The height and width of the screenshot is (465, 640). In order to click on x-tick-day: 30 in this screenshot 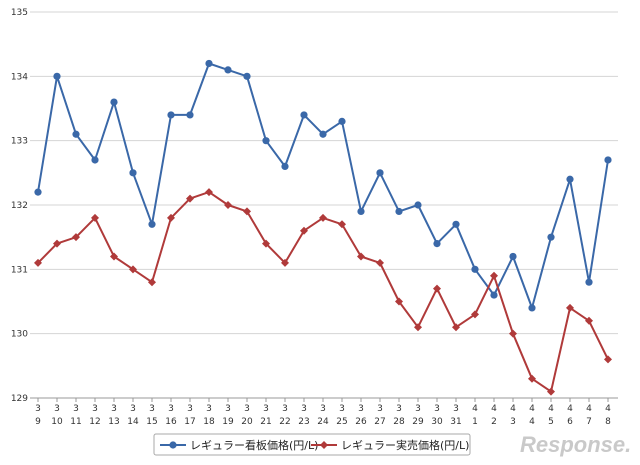, I will do `click(437, 422)`.